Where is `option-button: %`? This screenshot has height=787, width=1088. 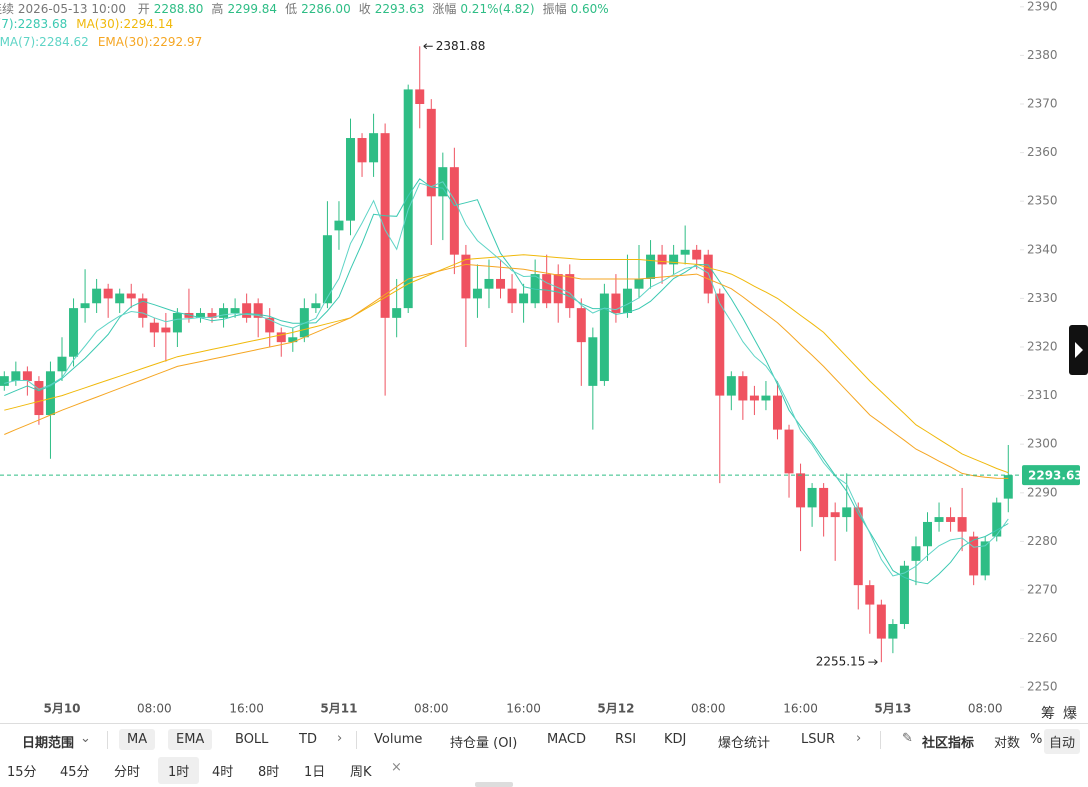
option-button: % is located at coordinates (1036, 739).